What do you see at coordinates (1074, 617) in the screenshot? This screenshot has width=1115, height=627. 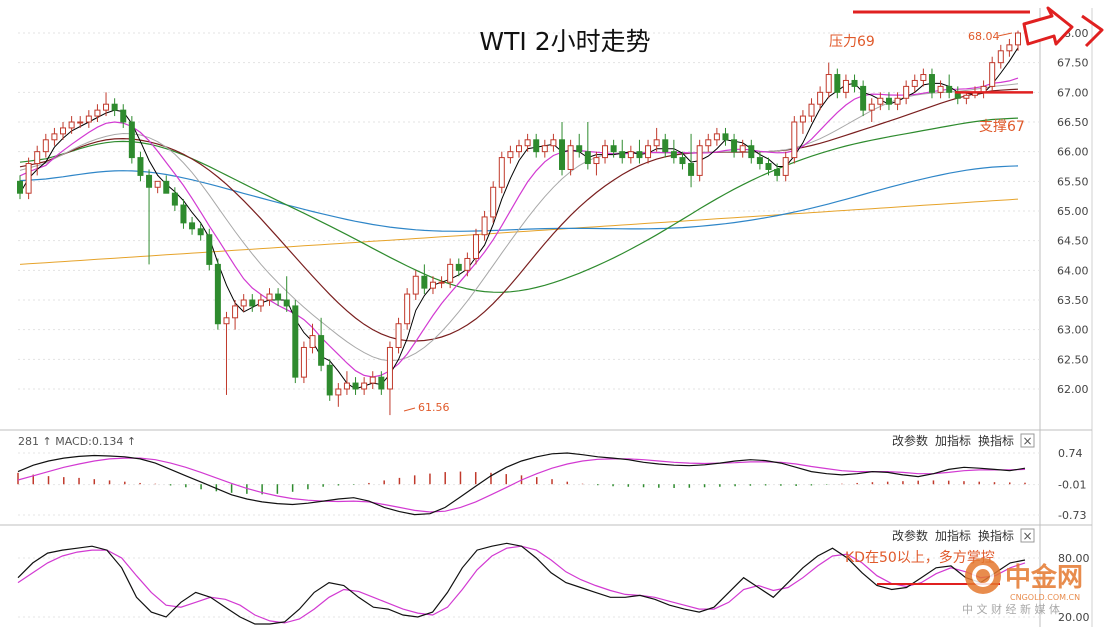 I see `kd-tick-label: 20.00` at bounding box center [1074, 617].